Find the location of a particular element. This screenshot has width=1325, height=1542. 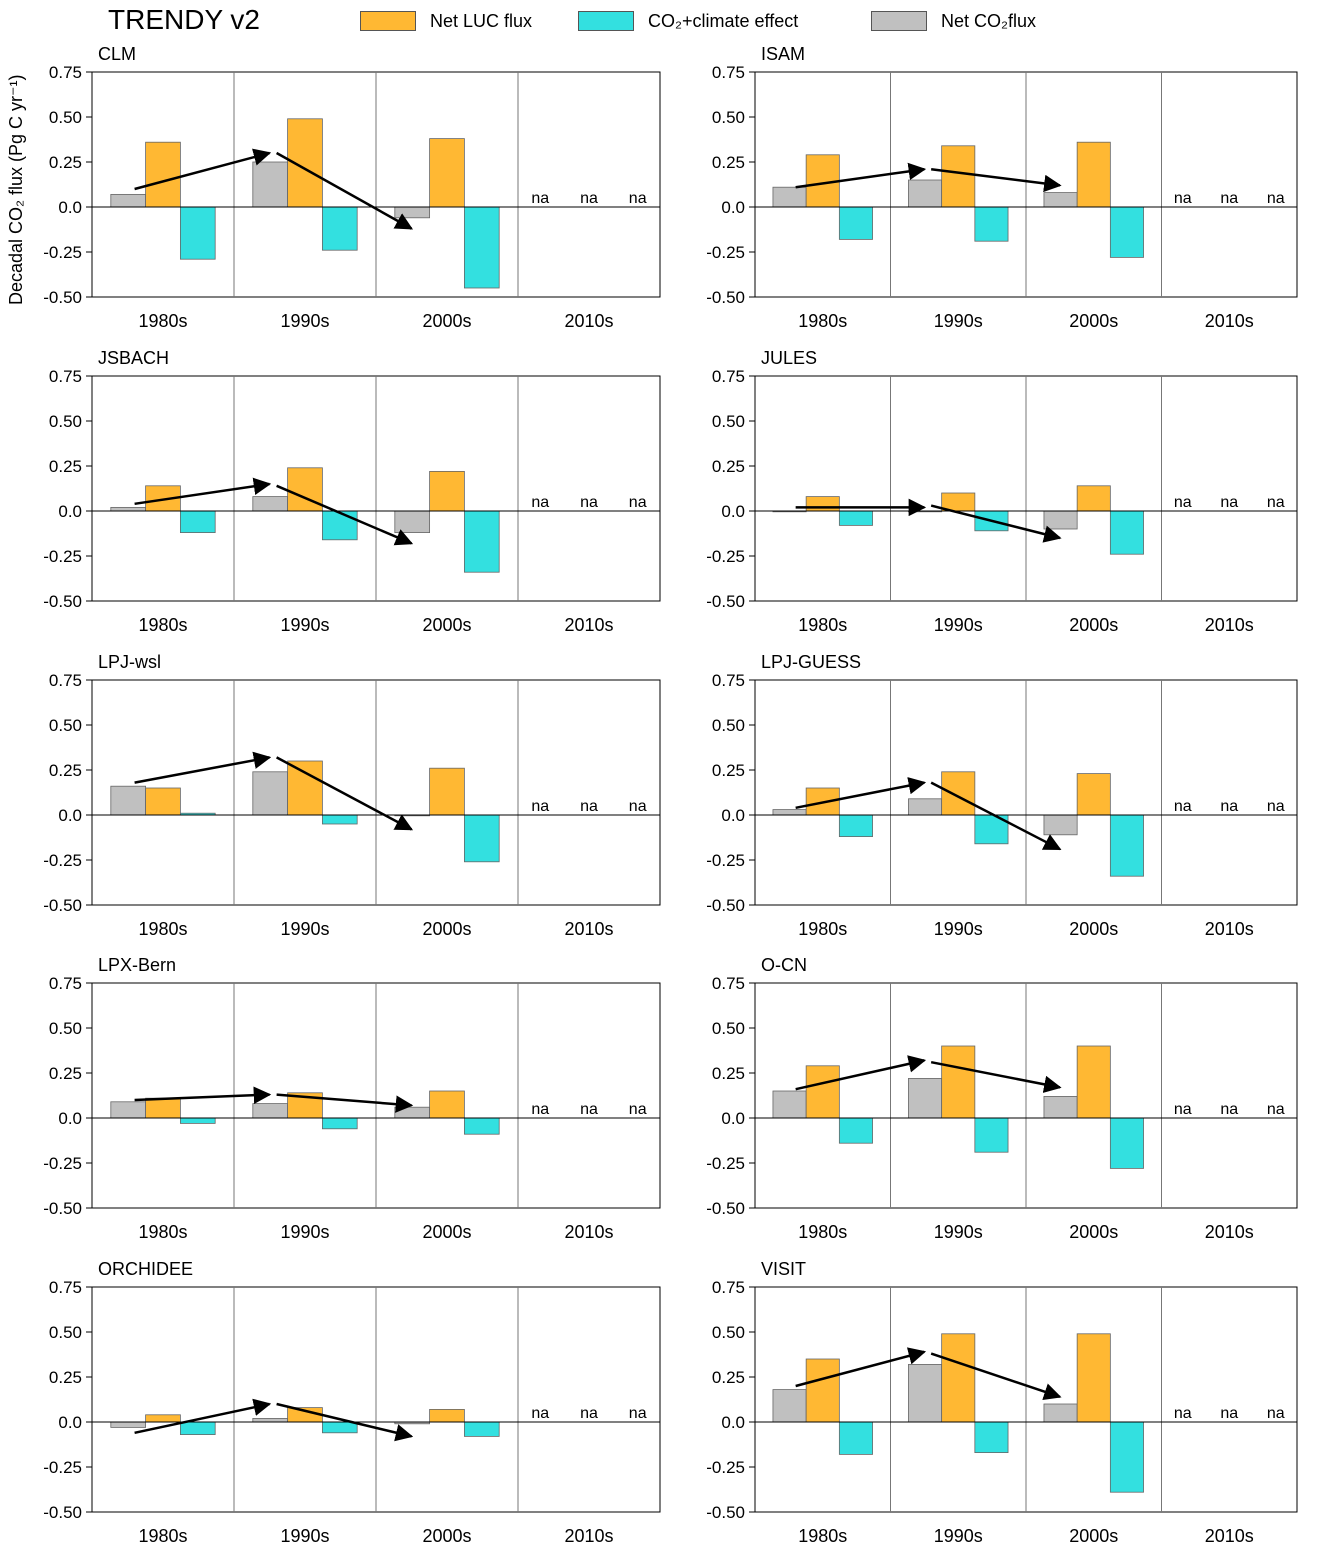

bar-lpj-wsl-1990s is located at coordinates (339, 819).